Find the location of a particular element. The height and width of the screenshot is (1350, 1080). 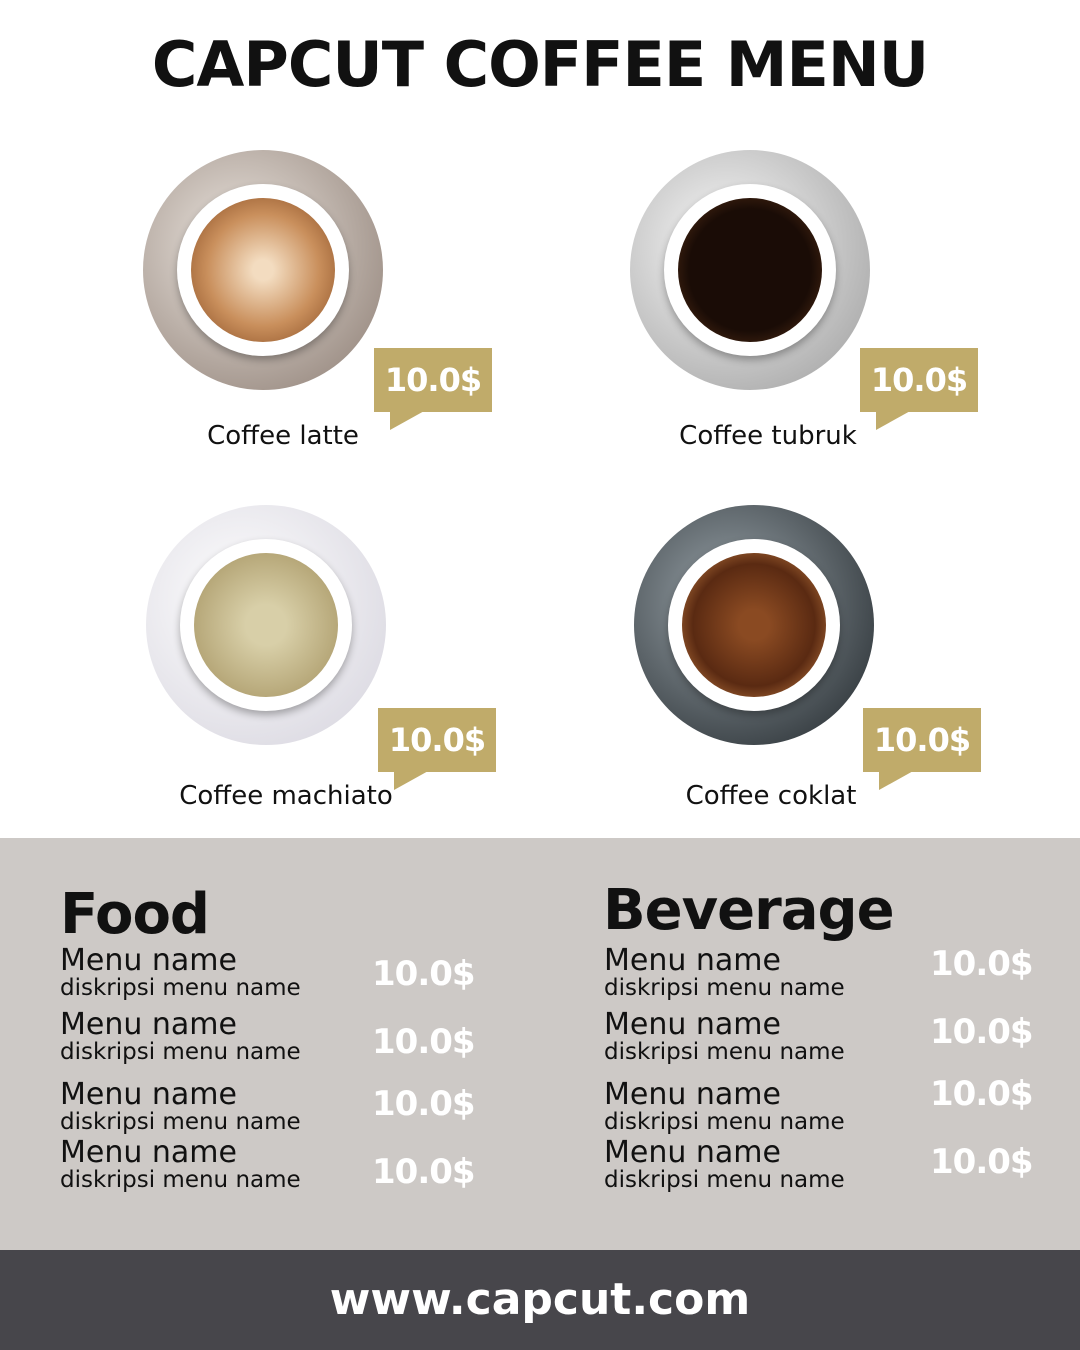

footer-url: www.capcut.com is located at coordinates (540, 1300).